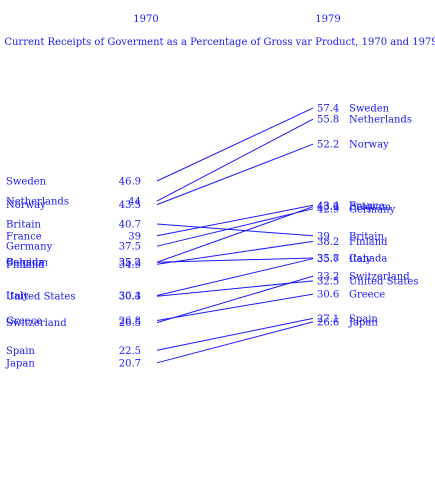  I want to click on right-label-japan: Japan, so click(363, 322).